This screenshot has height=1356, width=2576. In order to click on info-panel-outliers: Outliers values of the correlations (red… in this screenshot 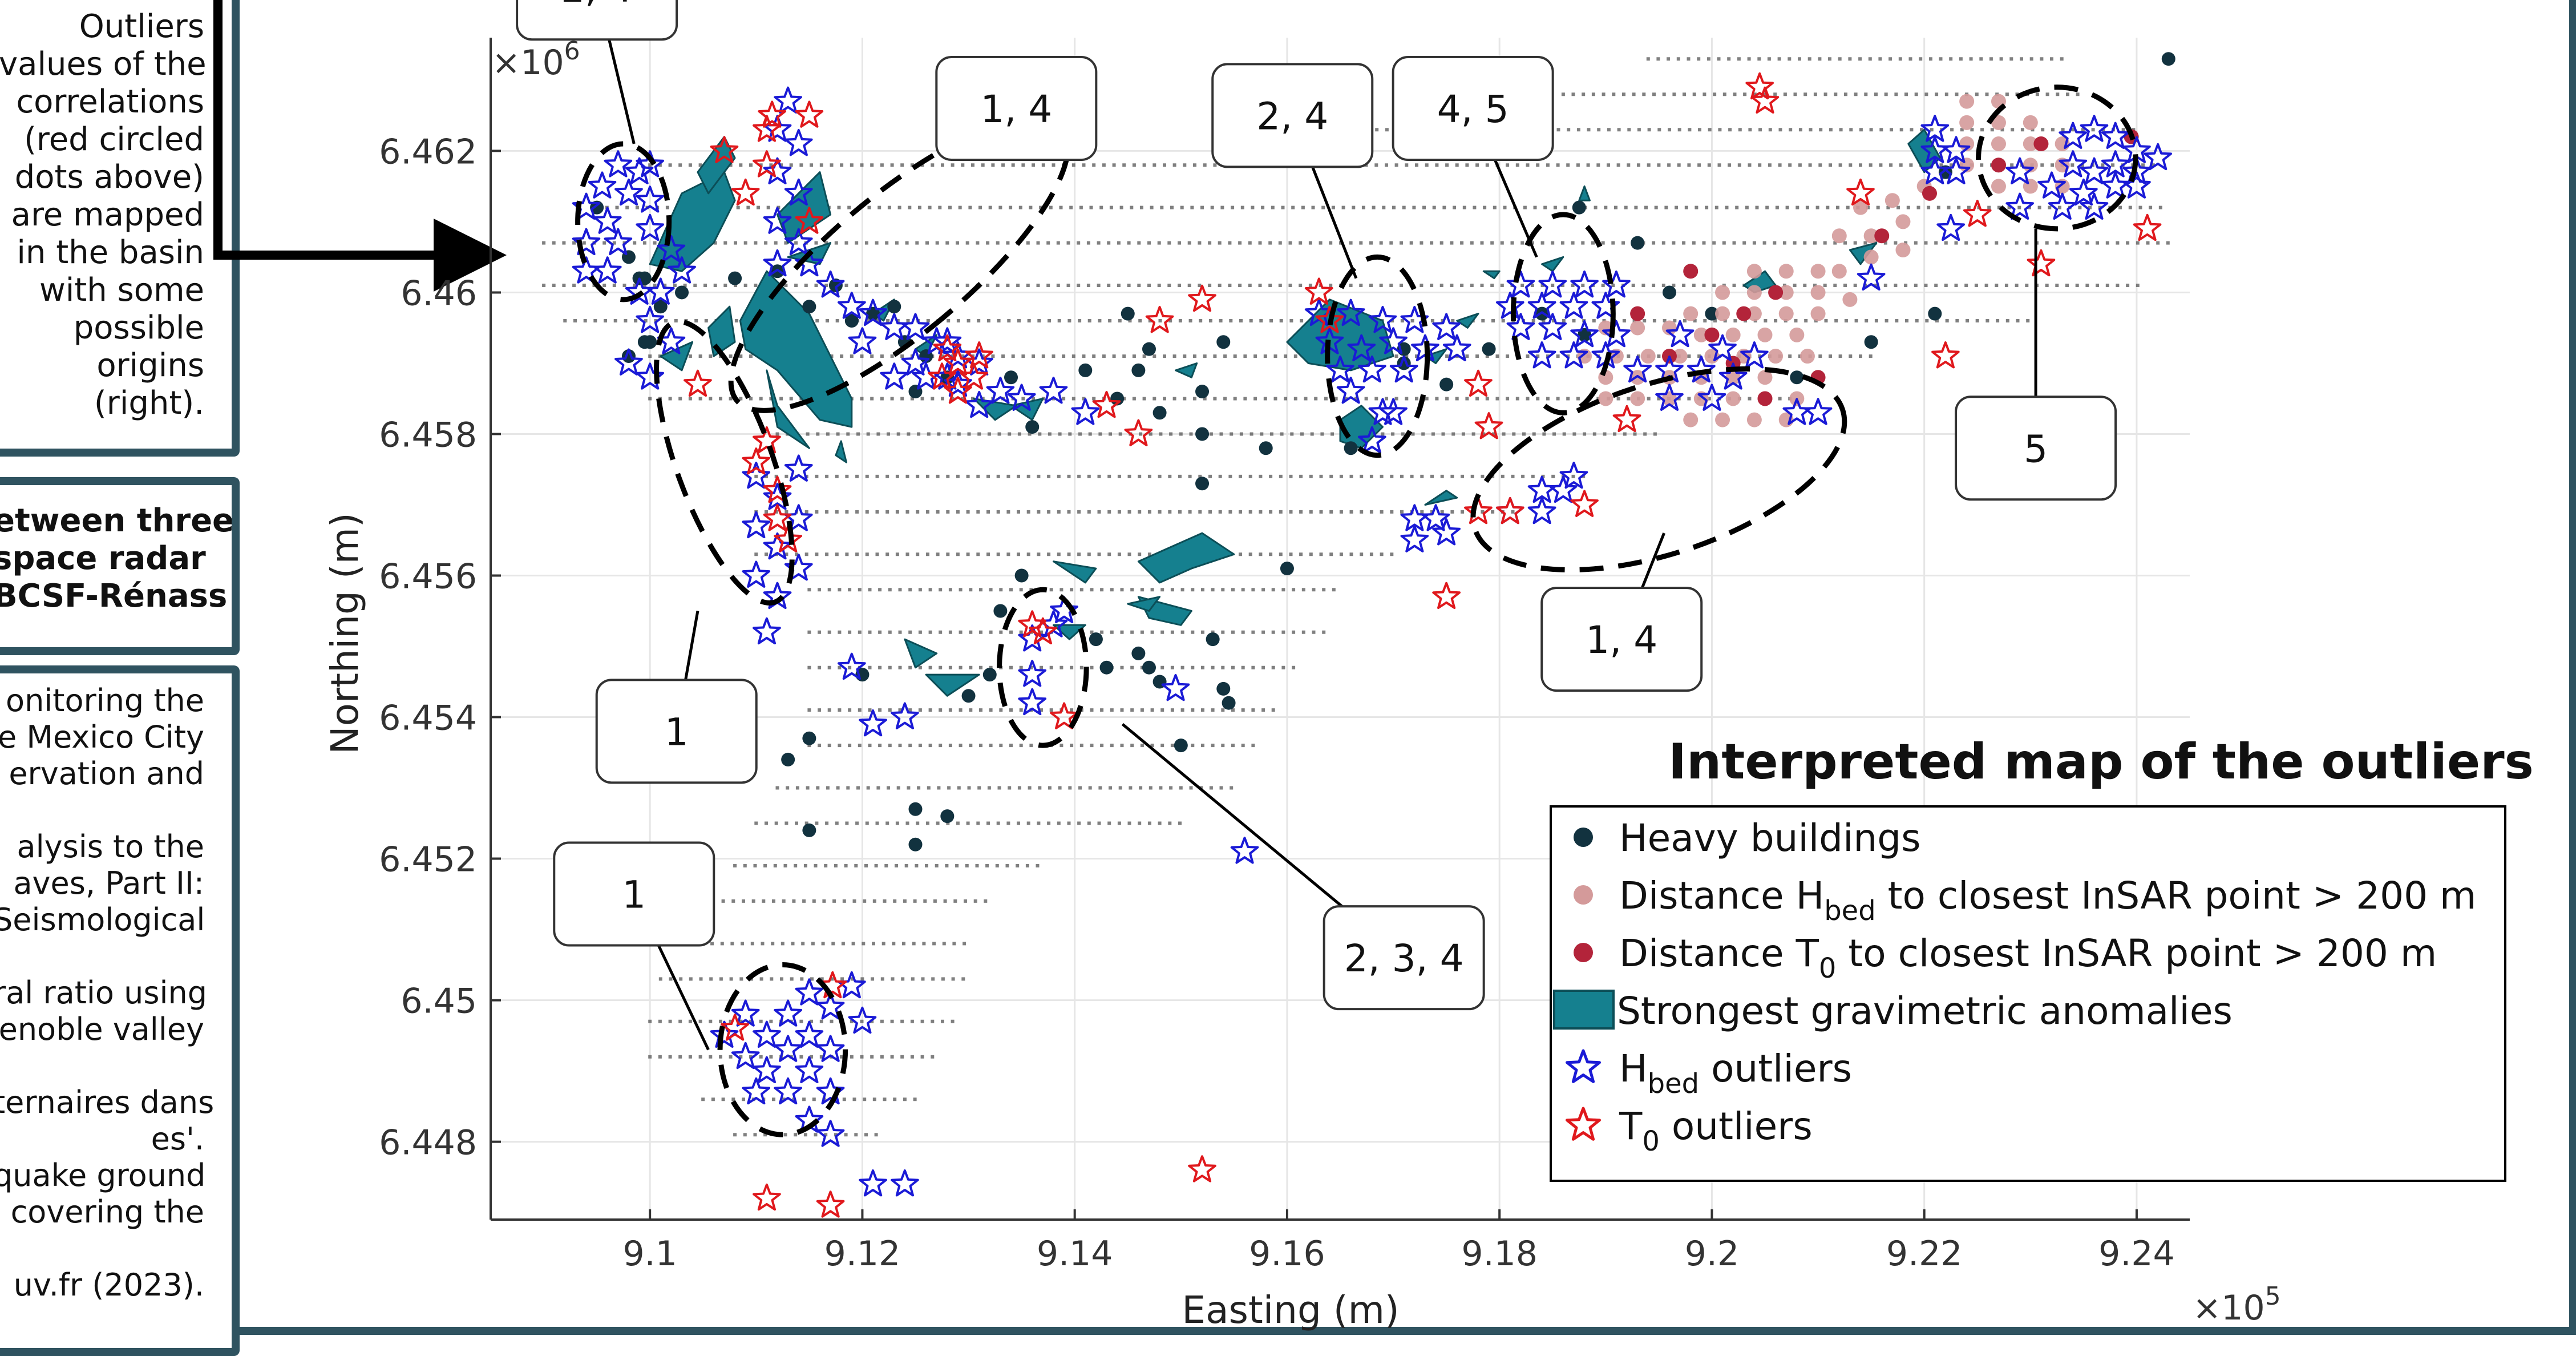, I will do `click(120, 229)`.